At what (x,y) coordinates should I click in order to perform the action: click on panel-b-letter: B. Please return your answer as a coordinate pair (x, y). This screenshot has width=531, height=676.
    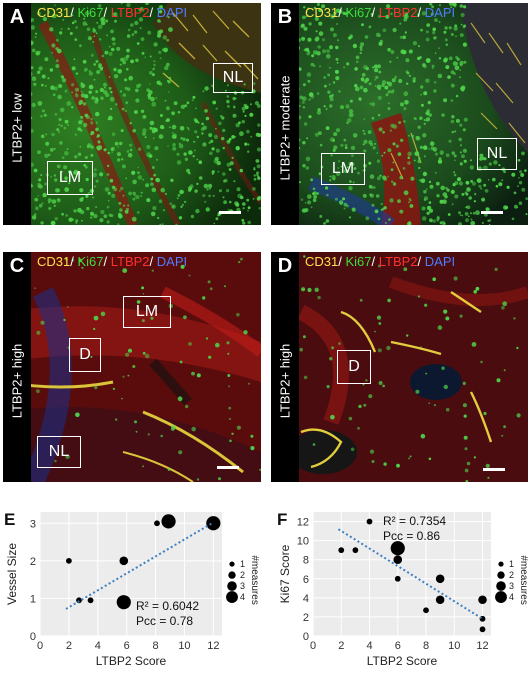
    Looking at the image, I should click on (285, 17).